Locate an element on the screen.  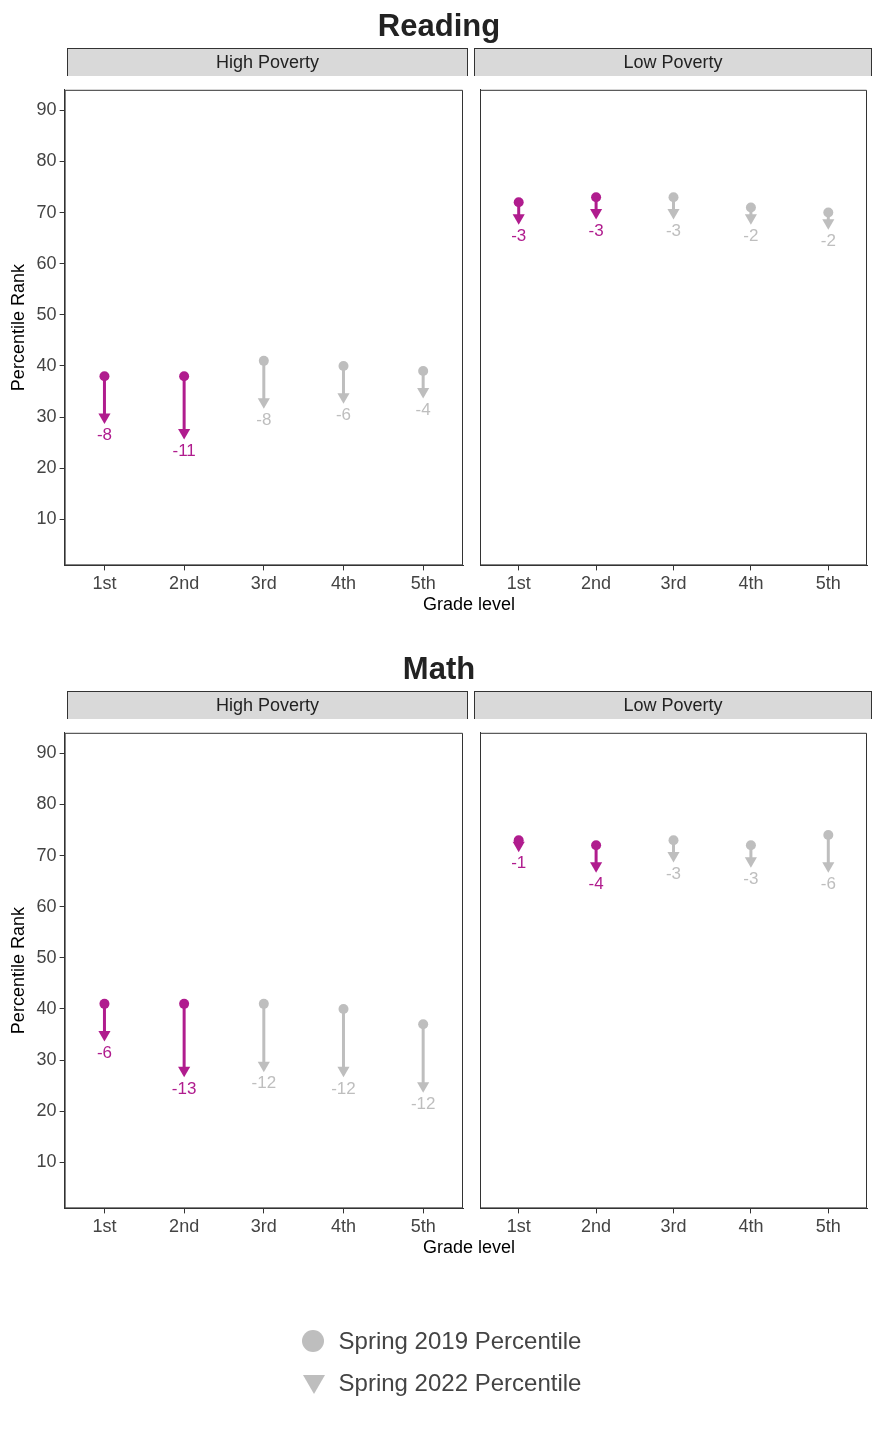
chart-title: Reading is located at coordinates (439, 26).